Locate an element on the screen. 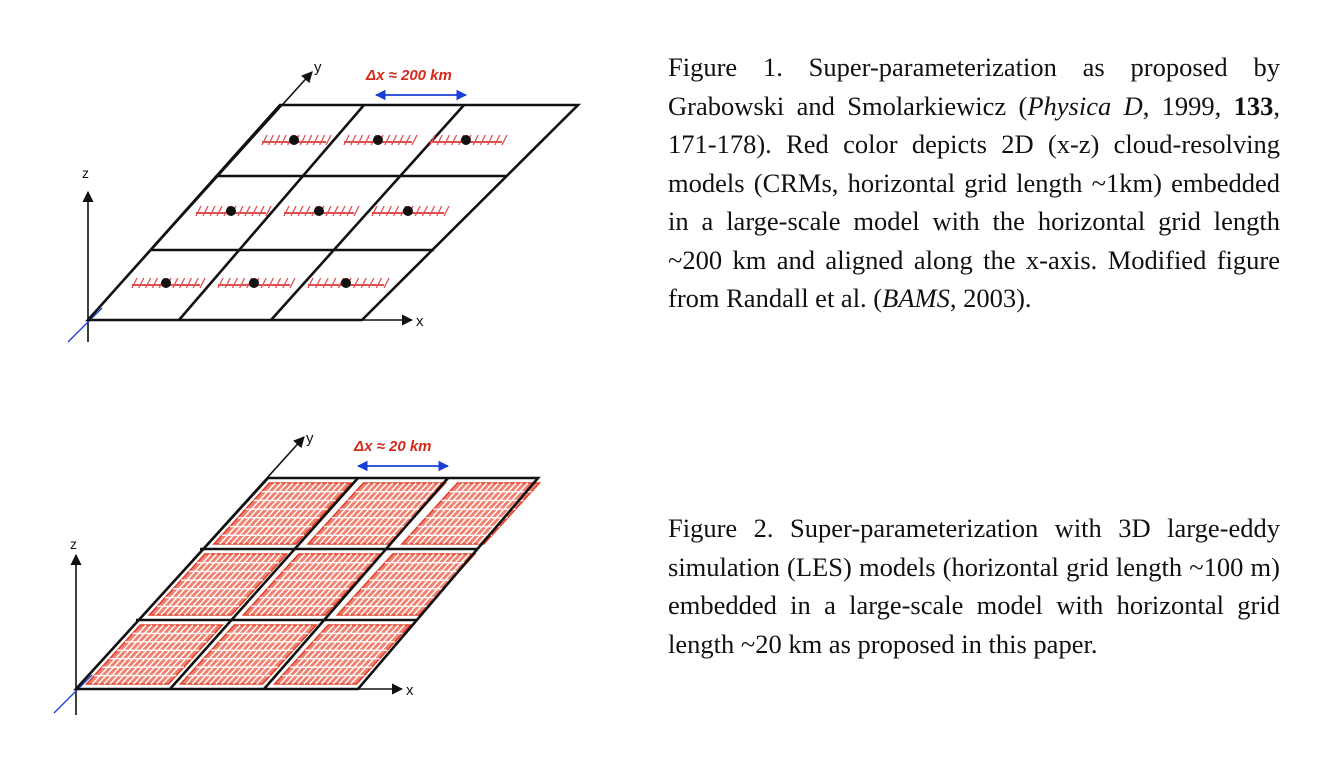  crm-segments is located at coordinates (319, 211).